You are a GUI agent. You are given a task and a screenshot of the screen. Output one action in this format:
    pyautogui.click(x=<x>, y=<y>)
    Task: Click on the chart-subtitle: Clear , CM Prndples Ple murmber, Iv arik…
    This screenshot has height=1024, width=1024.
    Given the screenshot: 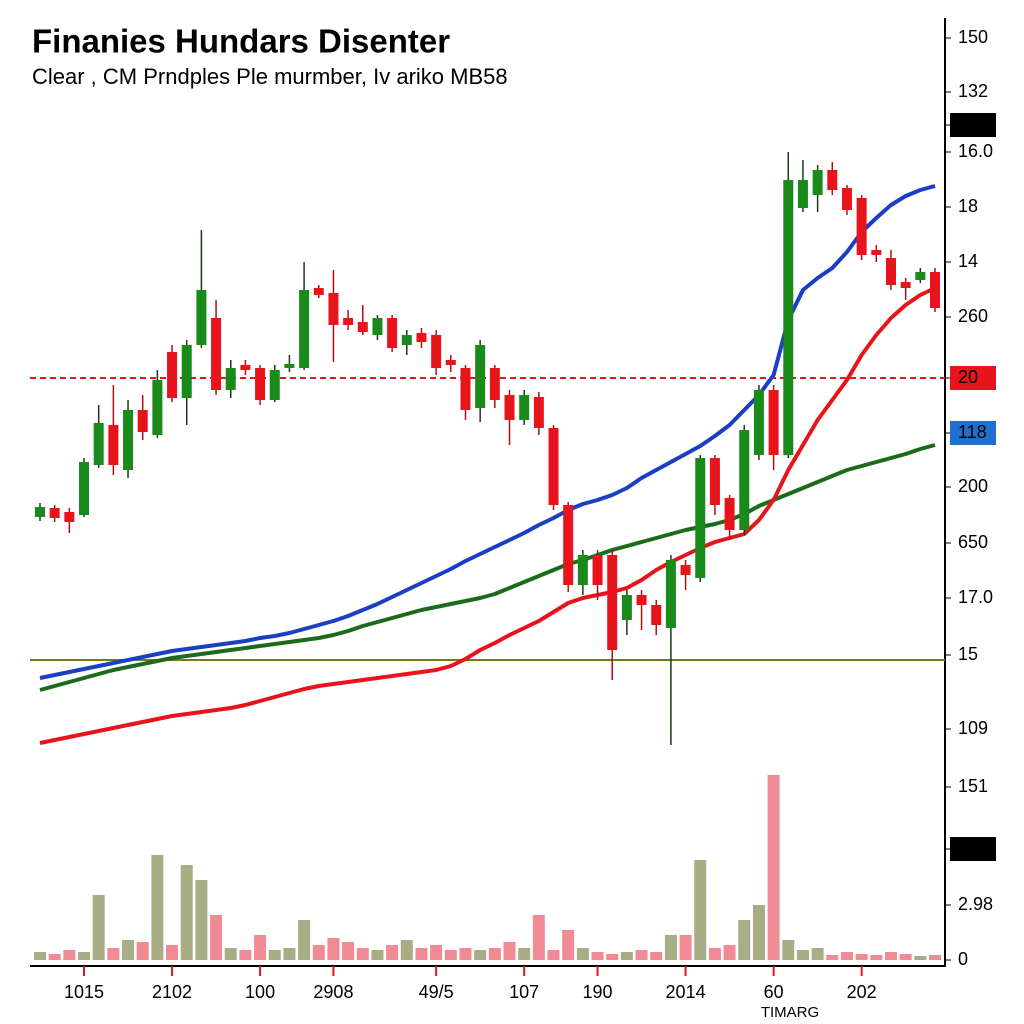 What is the action you would take?
    pyautogui.click(x=270, y=76)
    